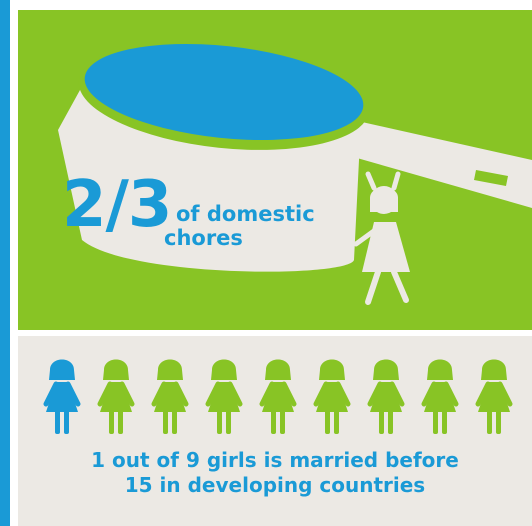 The image size is (532, 526). I want to click on marriage-stat-line2: 15 in developing countries, so click(275, 485).